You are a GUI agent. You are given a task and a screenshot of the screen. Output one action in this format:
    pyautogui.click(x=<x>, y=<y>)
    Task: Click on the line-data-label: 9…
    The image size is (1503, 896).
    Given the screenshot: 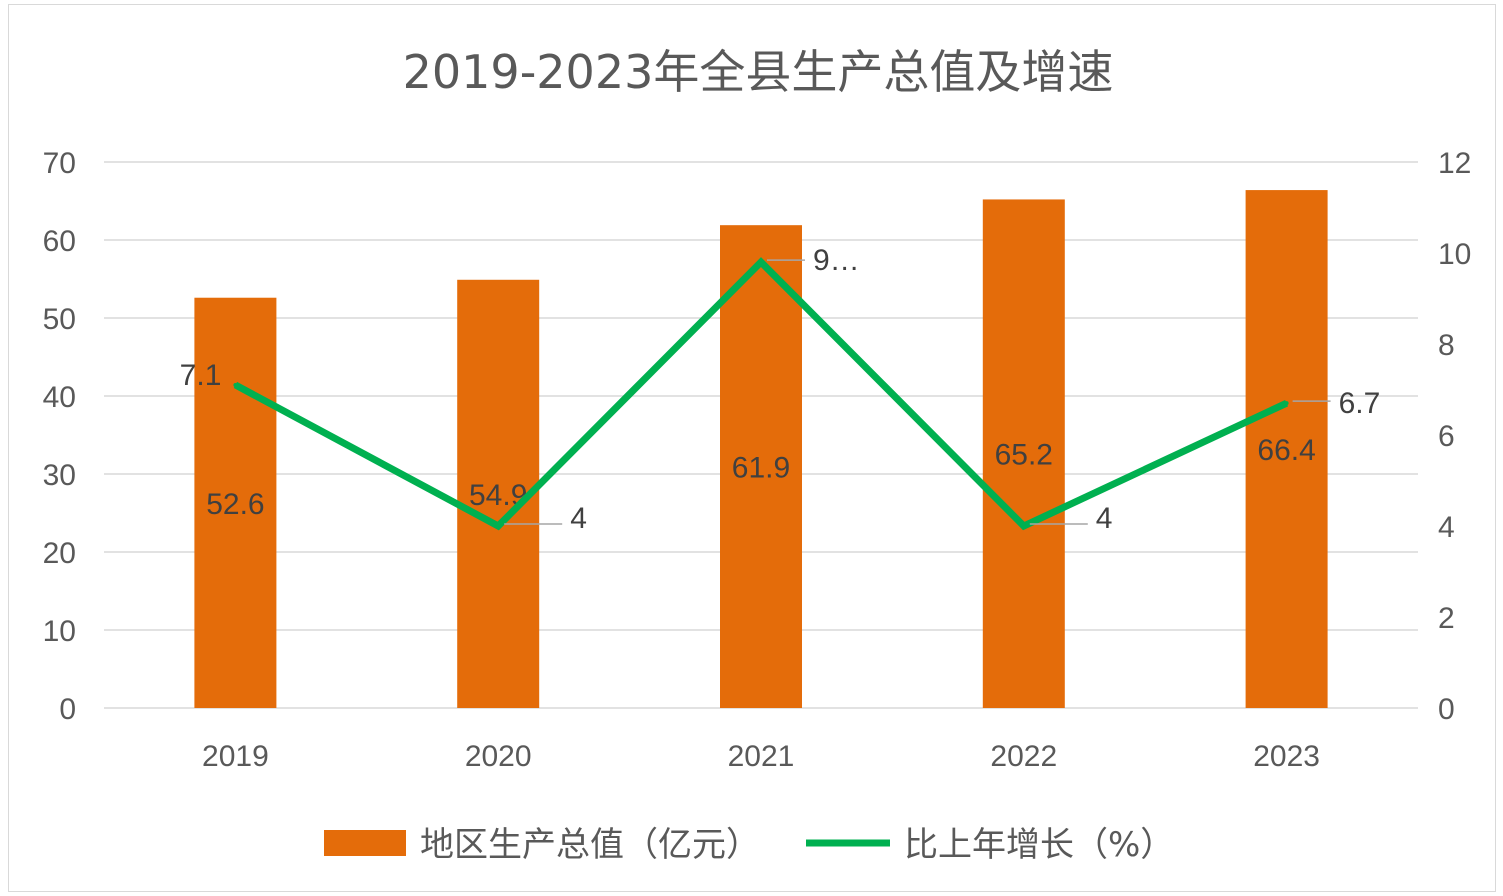 What is the action you would take?
    pyautogui.click(x=836, y=260)
    